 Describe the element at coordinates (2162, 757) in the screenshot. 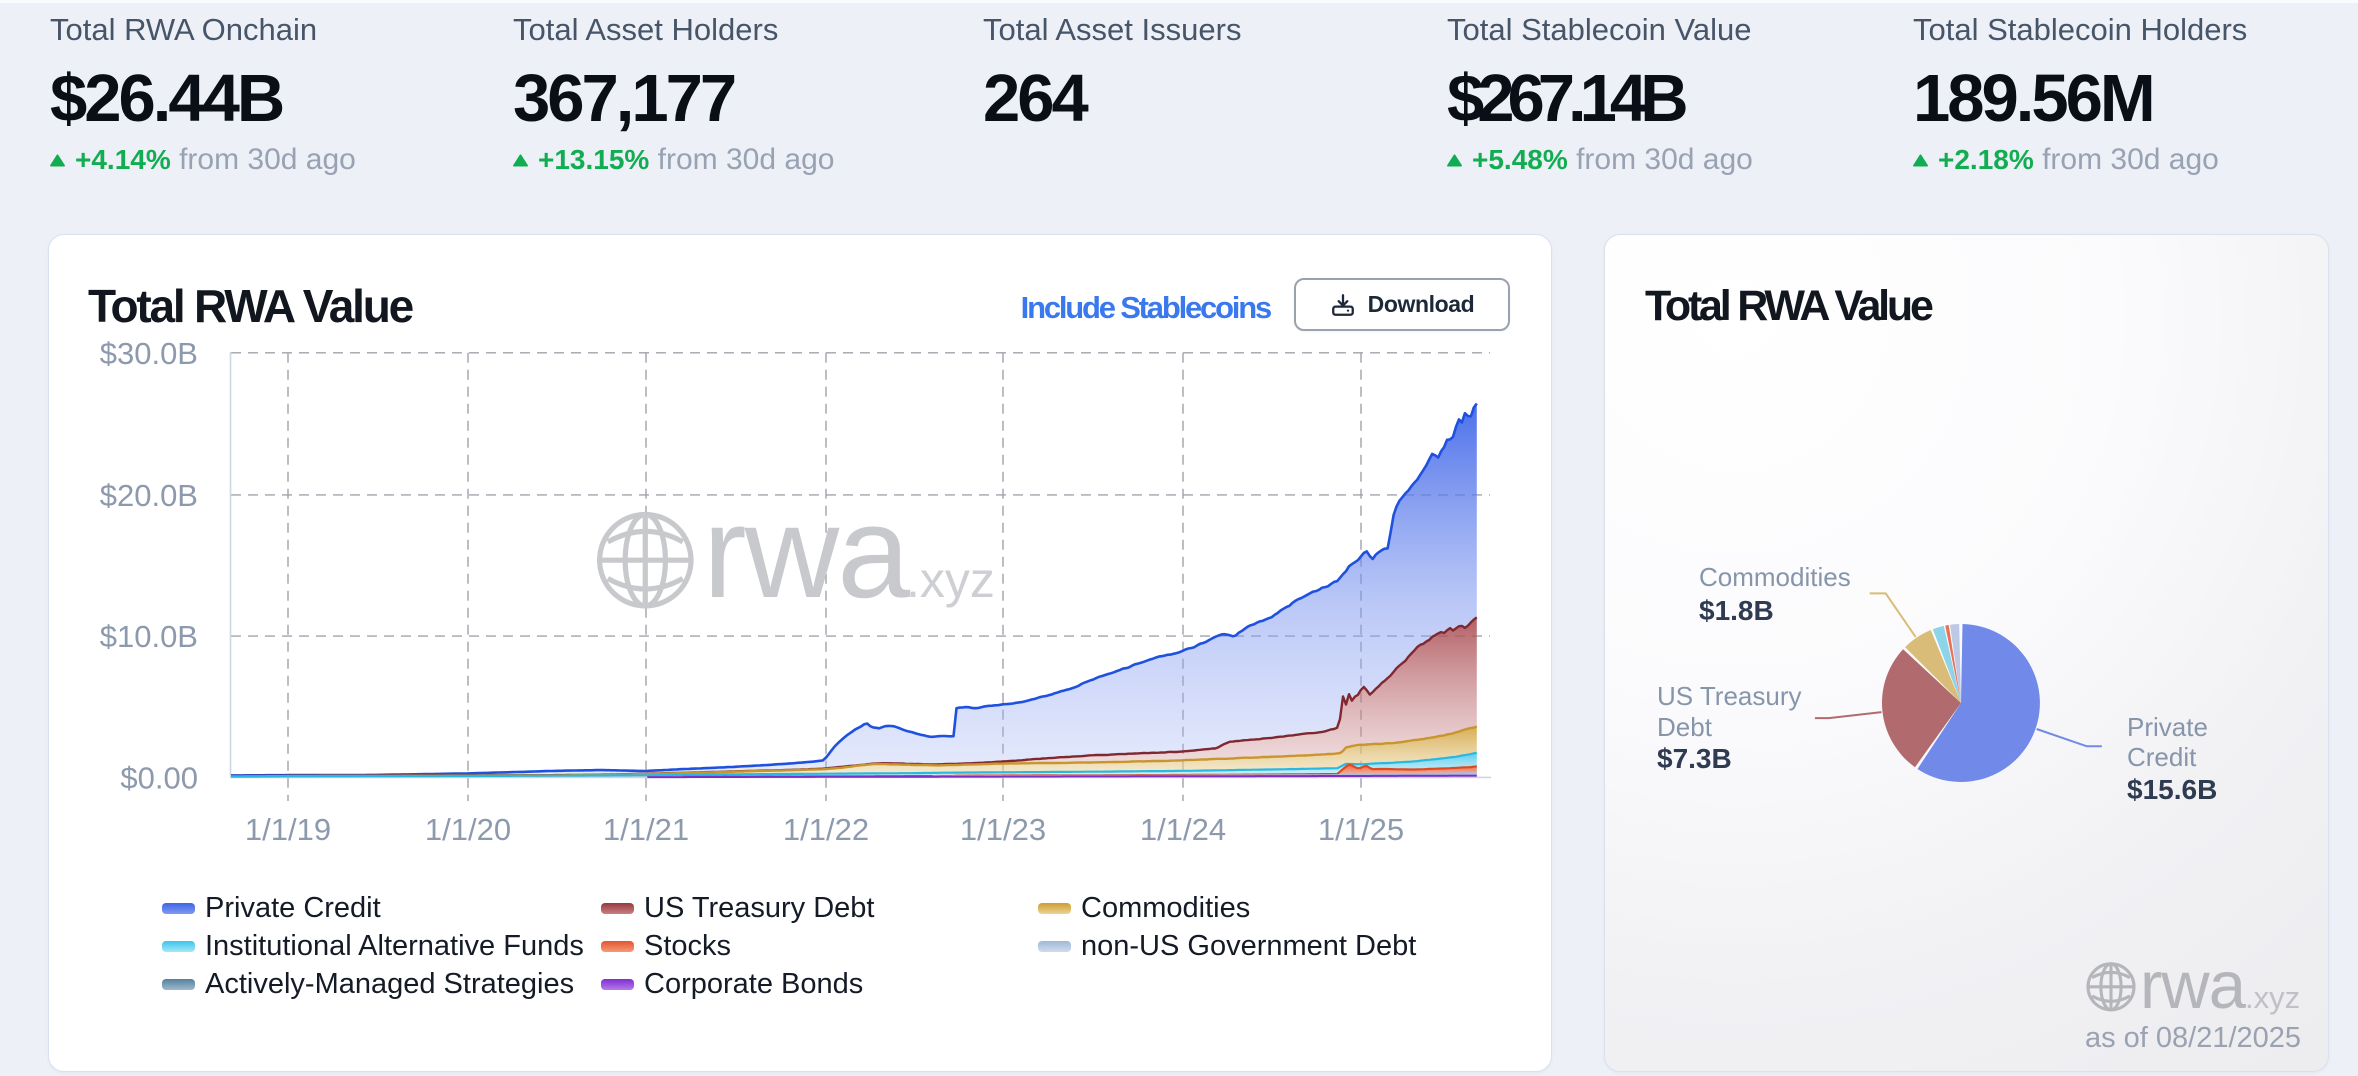

I see `svg-text: Credit` at that location.